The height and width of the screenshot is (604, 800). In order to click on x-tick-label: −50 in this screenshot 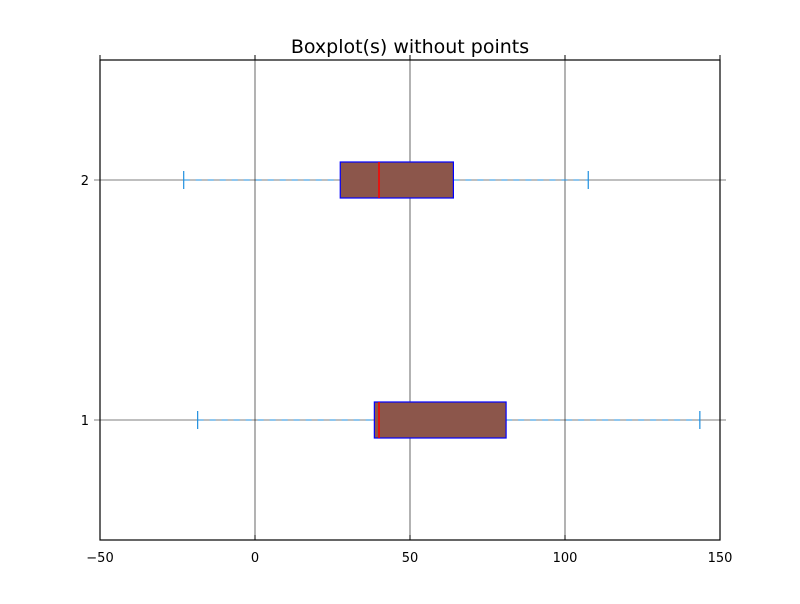, I will do `click(99, 558)`.